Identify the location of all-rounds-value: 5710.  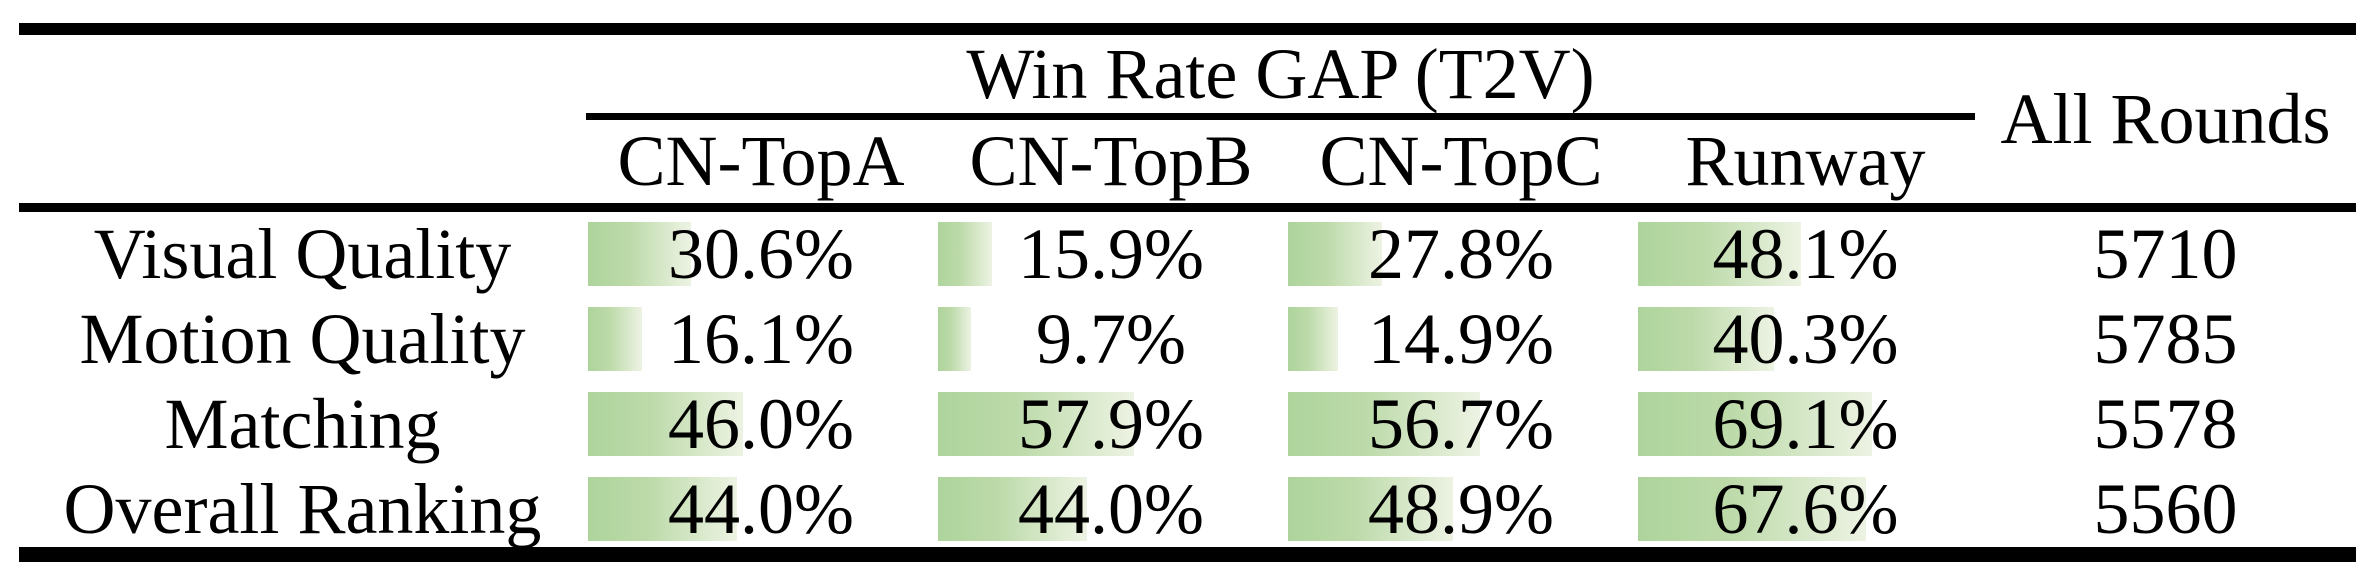
(2165, 254).